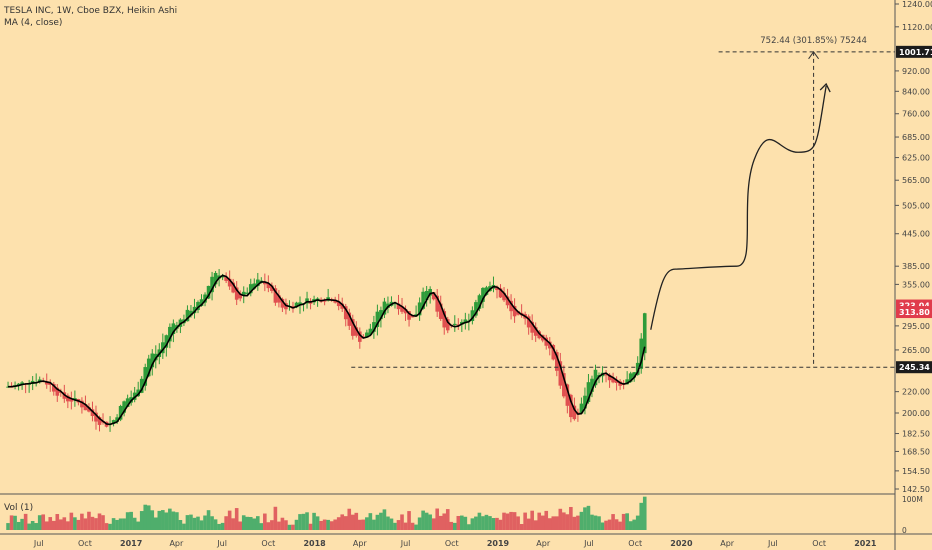 The image size is (932, 550). I want to click on price-label-text: 245.34, so click(914, 367).